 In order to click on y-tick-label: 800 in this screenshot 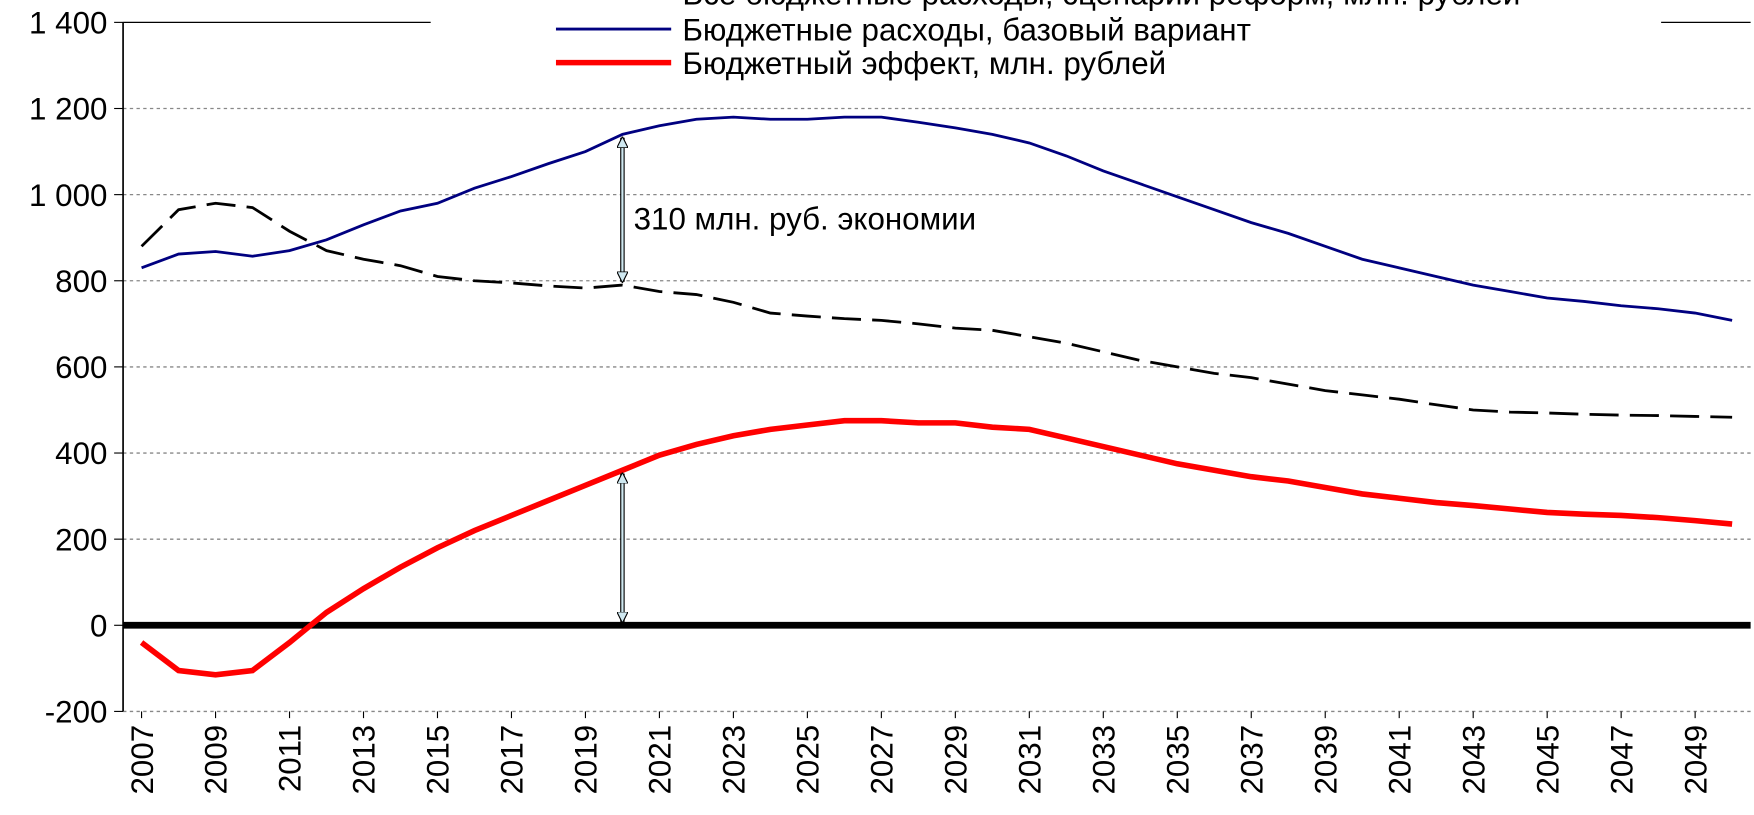, I will do `click(81, 281)`.